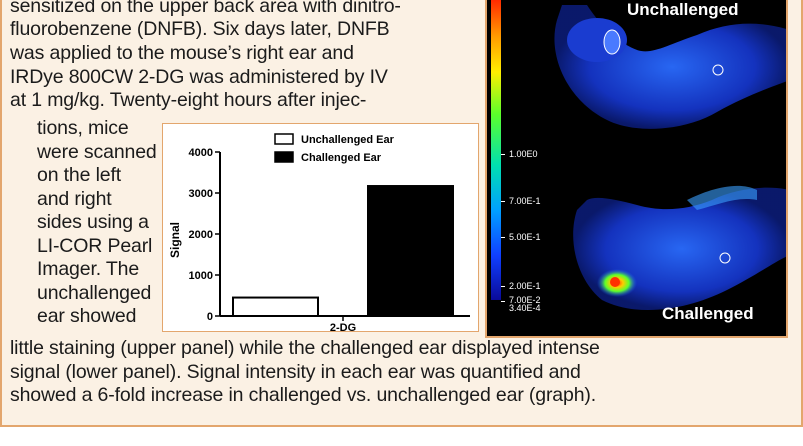 This screenshot has width=803, height=446. I want to click on unchallenged-label: Unchallenged, so click(683, 9).